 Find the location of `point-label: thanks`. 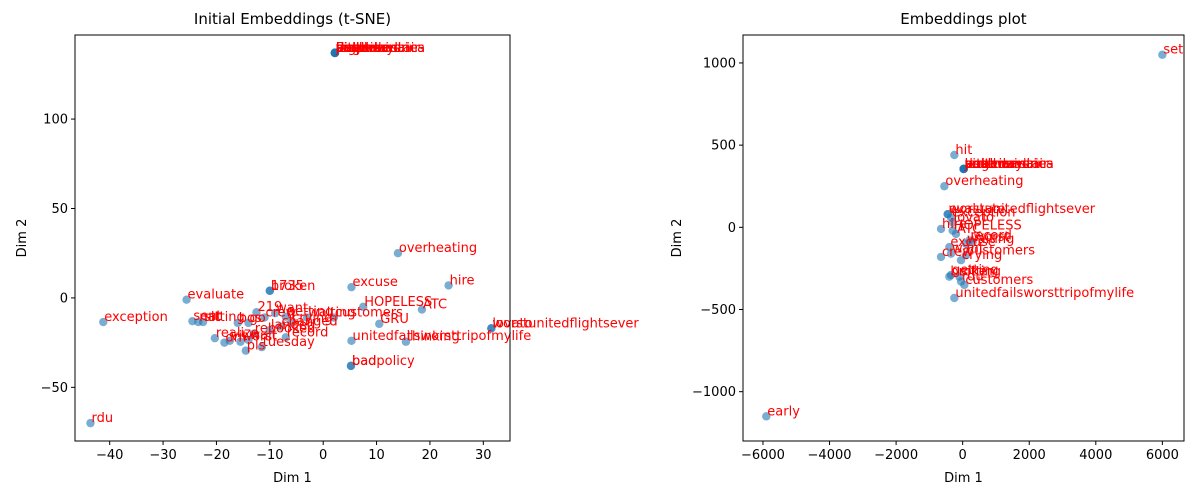

point-label: thanks is located at coordinates (358, 48).